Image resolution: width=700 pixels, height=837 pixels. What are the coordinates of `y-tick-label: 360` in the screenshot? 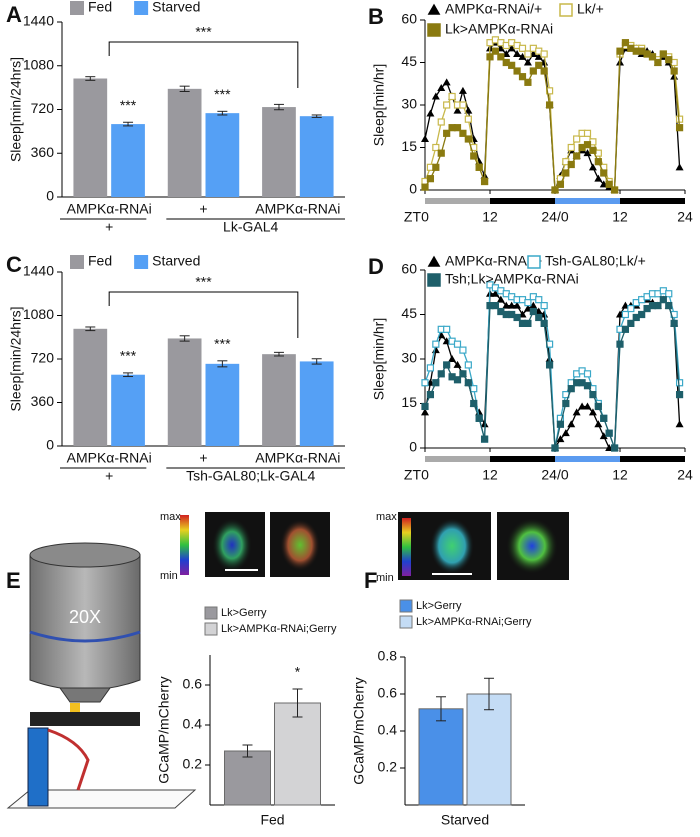 It's located at (43, 401).